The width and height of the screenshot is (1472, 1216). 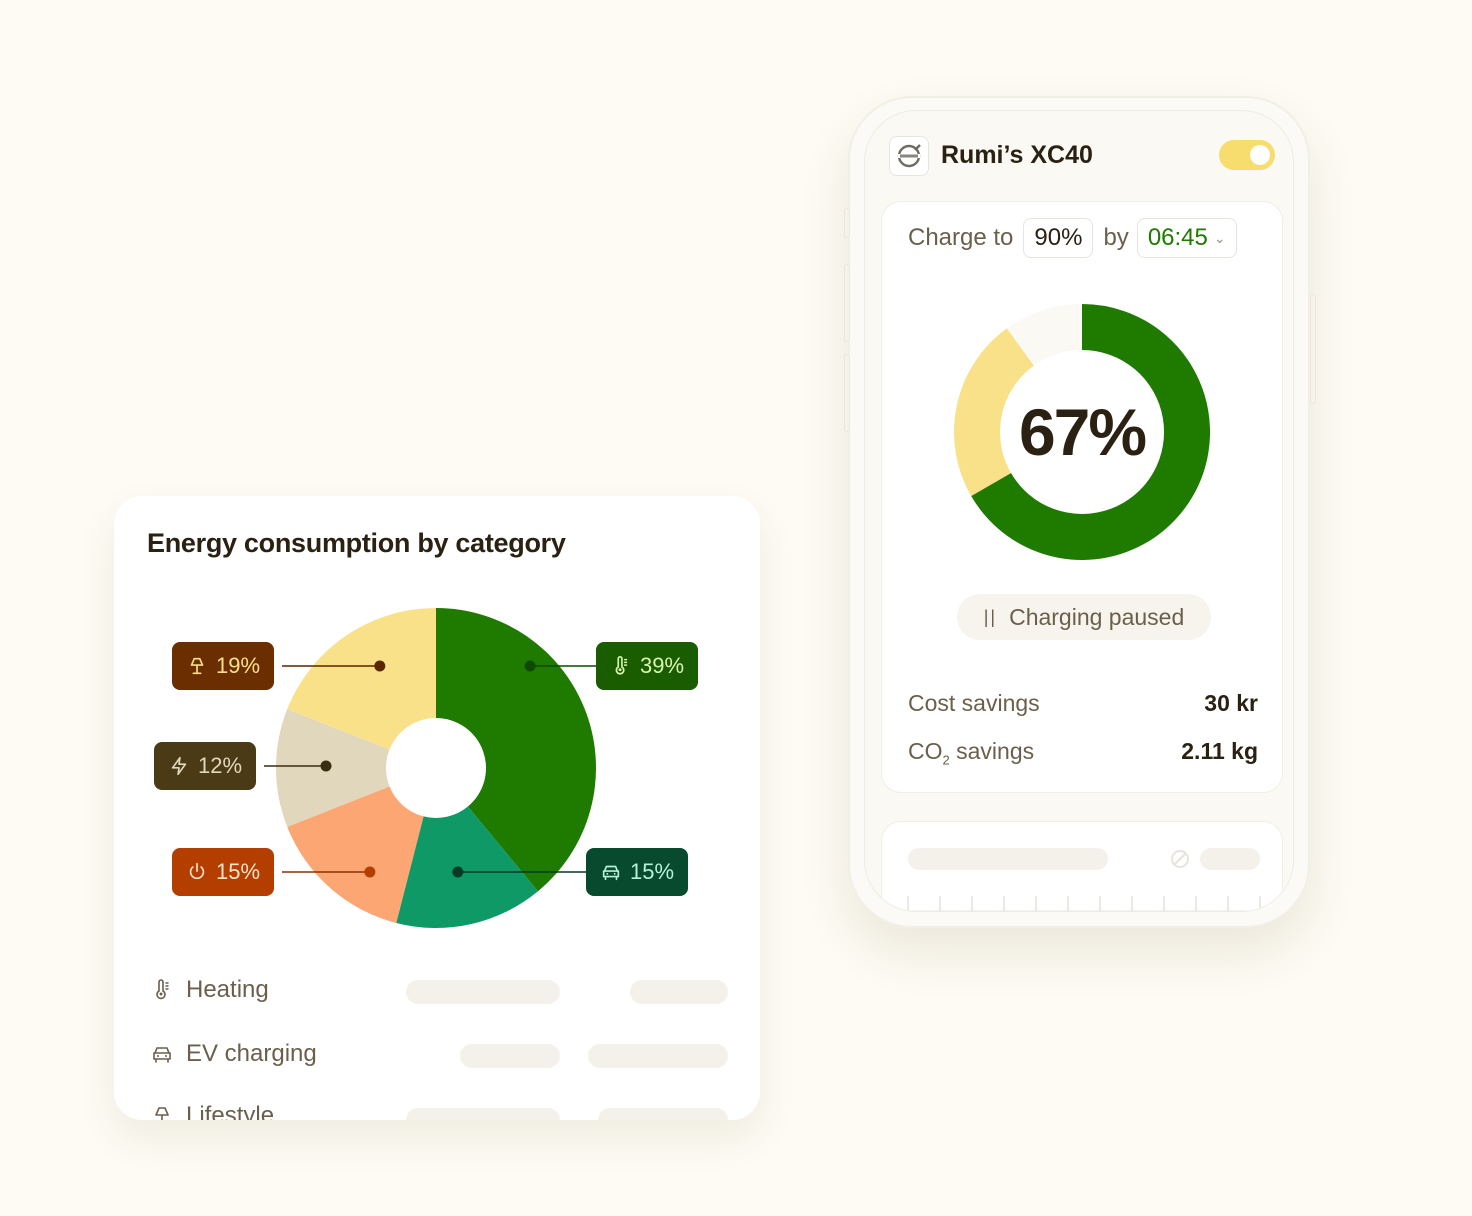 I want to click on co2-label-rest: savings, so click(x=992, y=751).